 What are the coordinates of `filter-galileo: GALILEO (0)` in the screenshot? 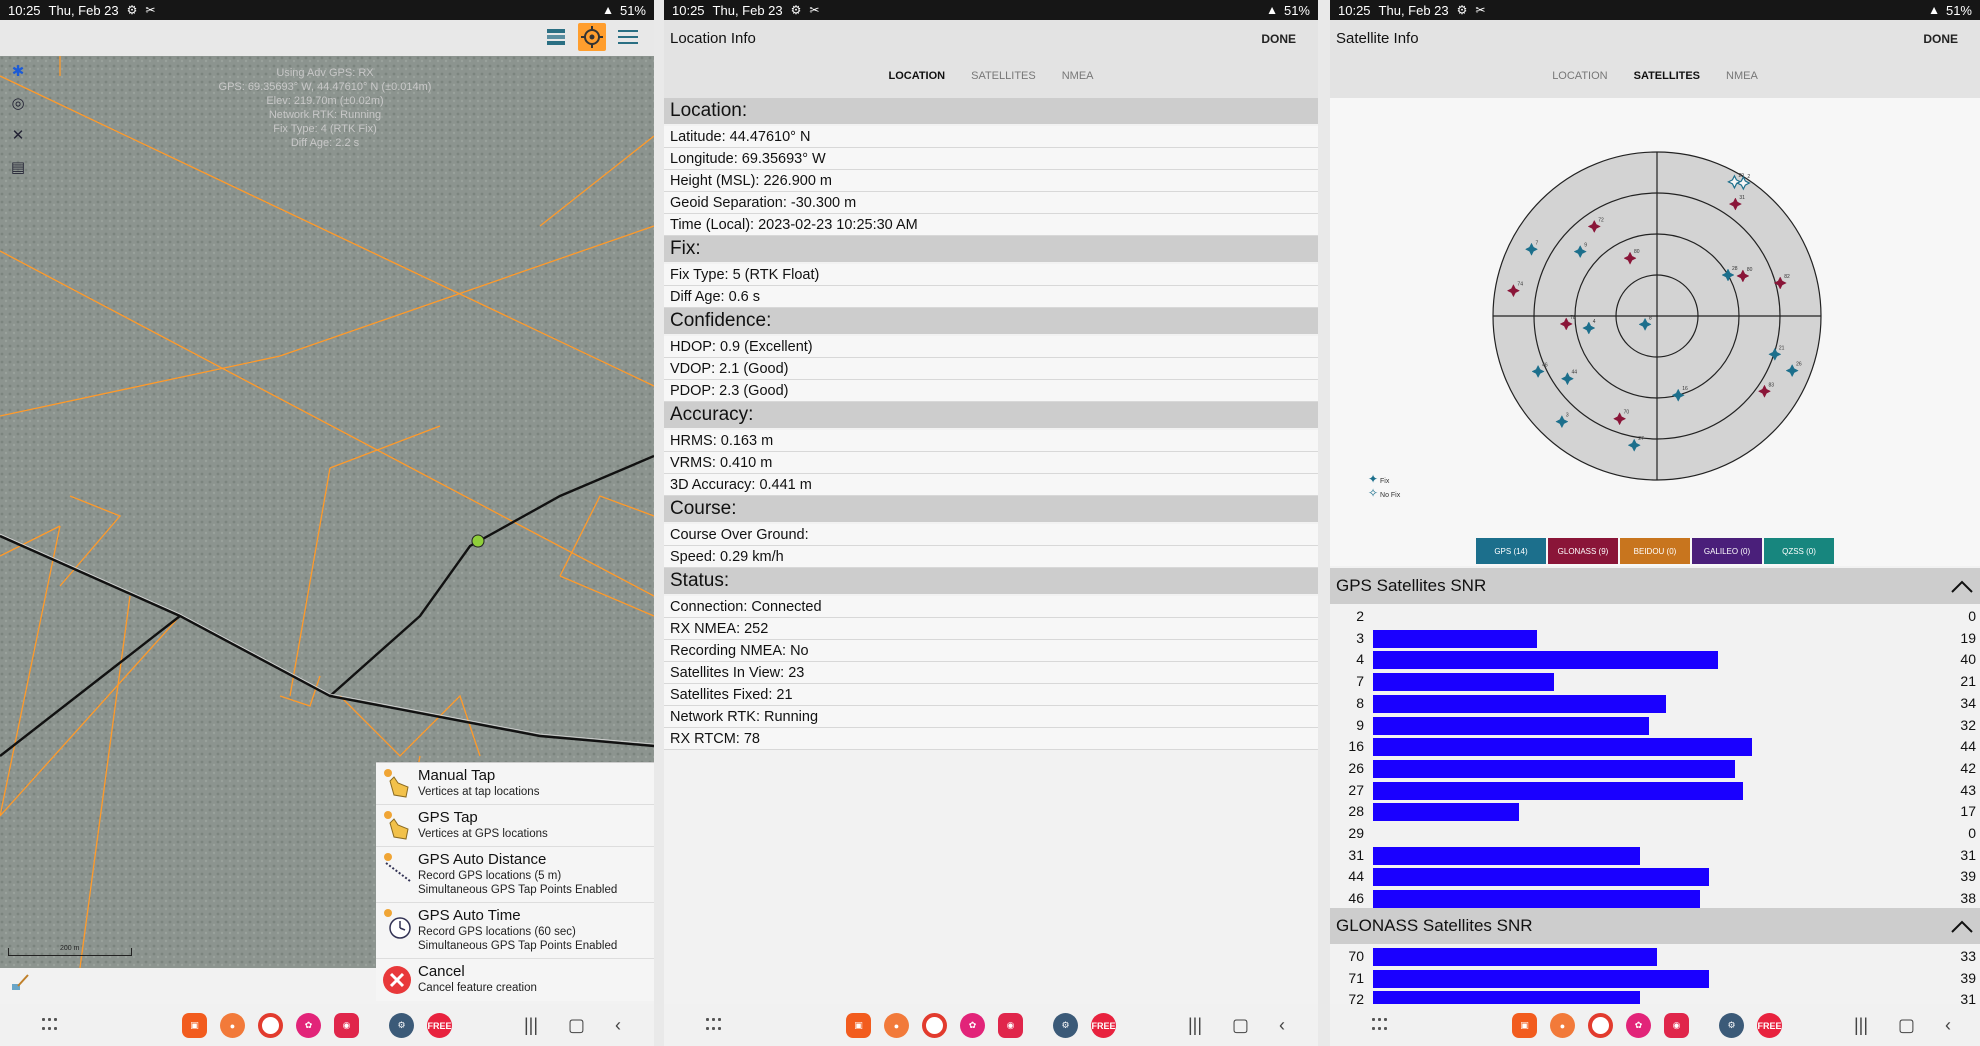 It's located at (1727, 551).